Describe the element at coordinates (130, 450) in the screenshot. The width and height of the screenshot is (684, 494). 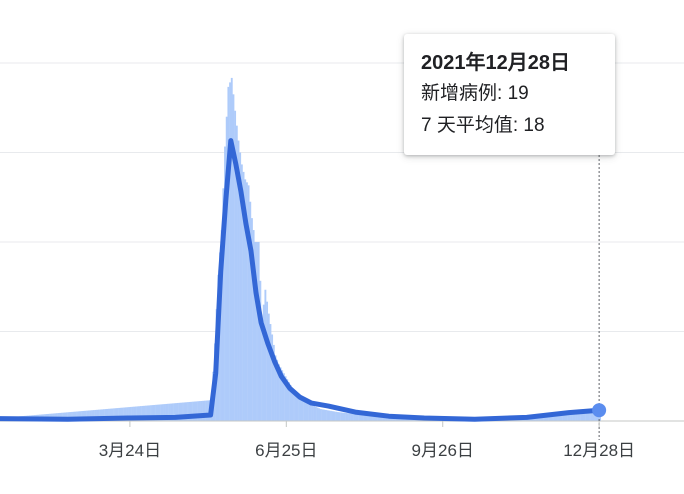
I see `x-tick-label: 3月24日` at that location.